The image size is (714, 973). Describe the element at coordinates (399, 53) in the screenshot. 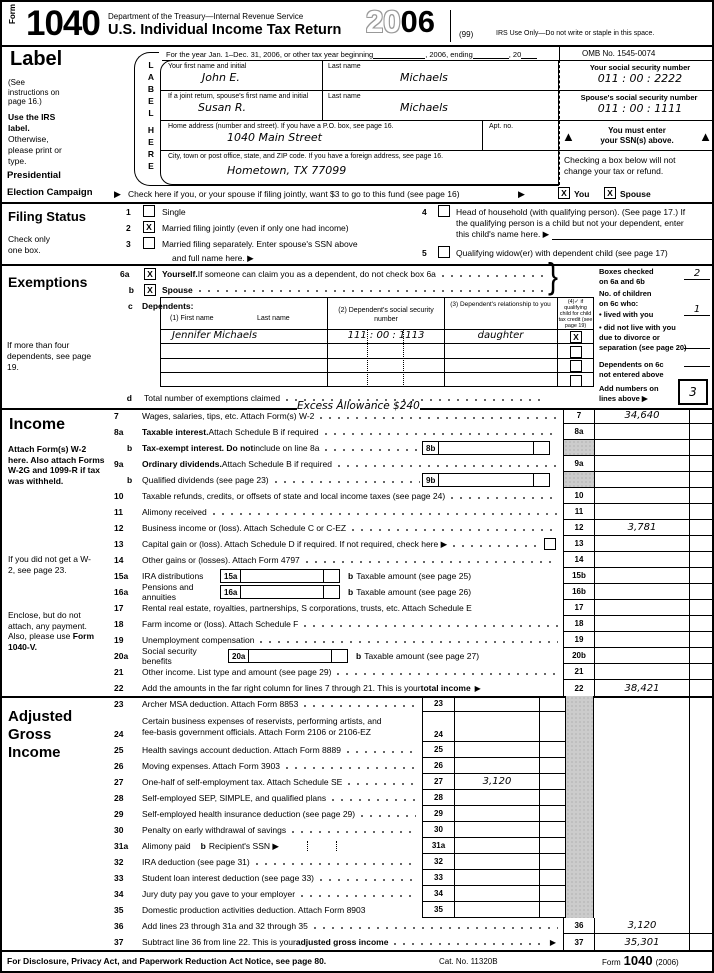

I see `tax-year-begin-blank` at that location.